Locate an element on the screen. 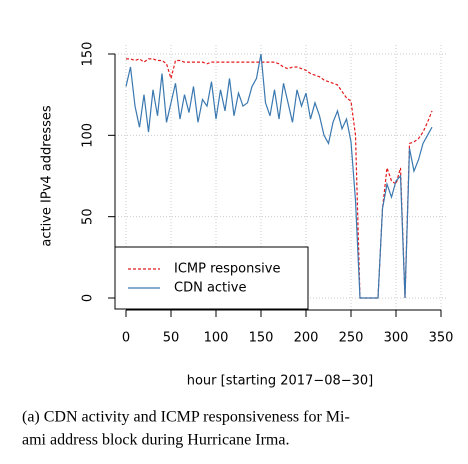 The image size is (468, 464). legend-label: CDN active is located at coordinates (210, 288).